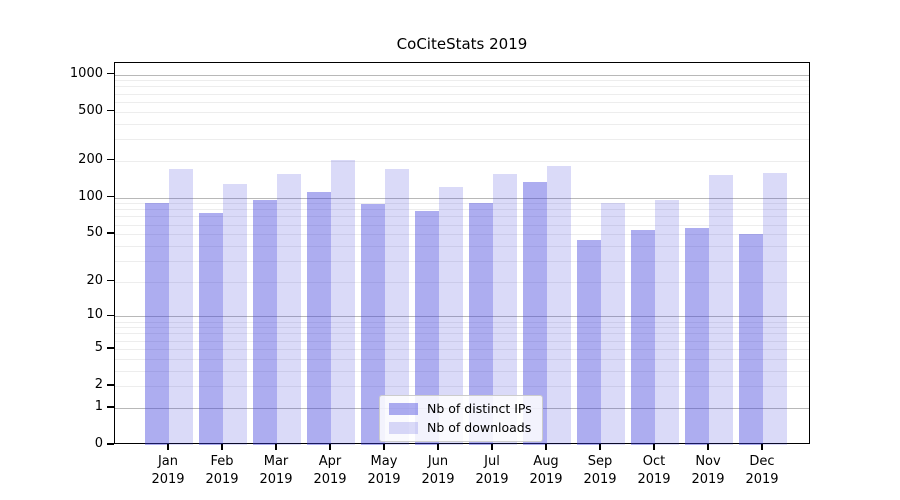 The height and width of the screenshot is (500, 900). What do you see at coordinates (721, 309) in the screenshot?
I see `bar-downloads-nov` at bounding box center [721, 309].